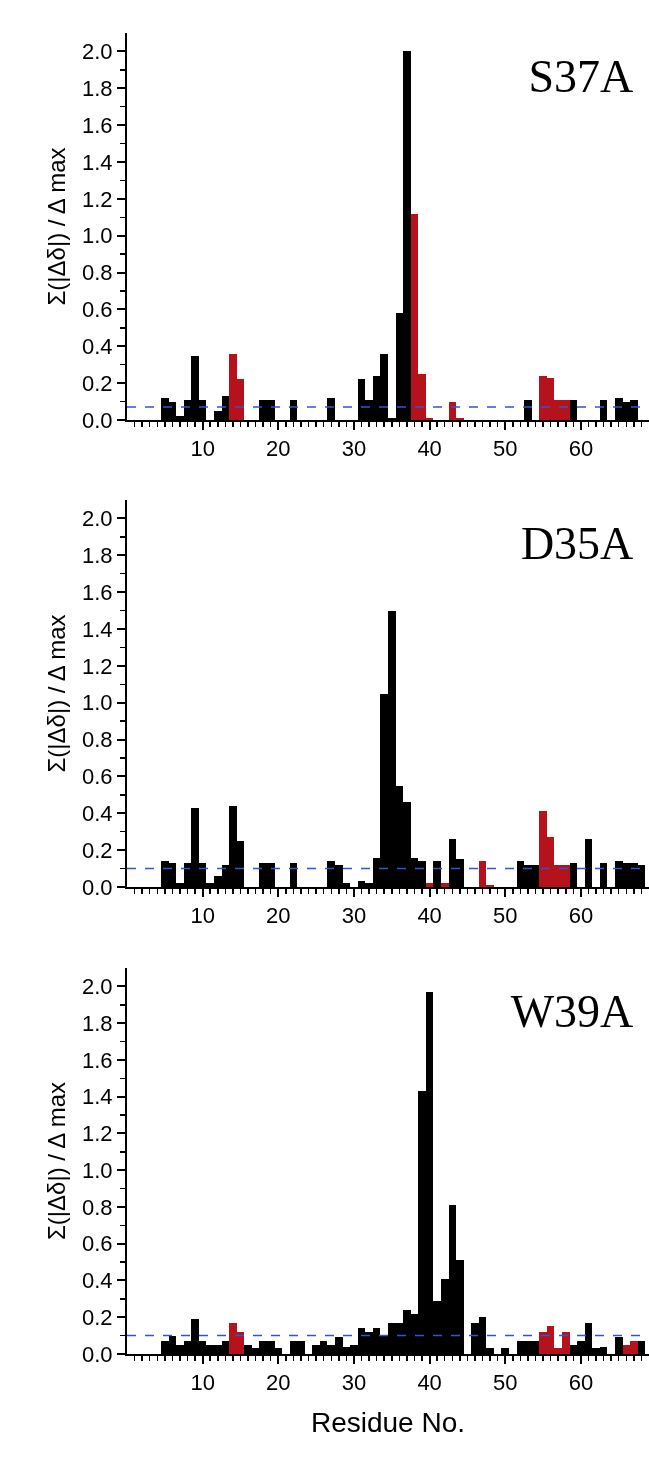  I want to click on chart-title: S37A, so click(581, 77).